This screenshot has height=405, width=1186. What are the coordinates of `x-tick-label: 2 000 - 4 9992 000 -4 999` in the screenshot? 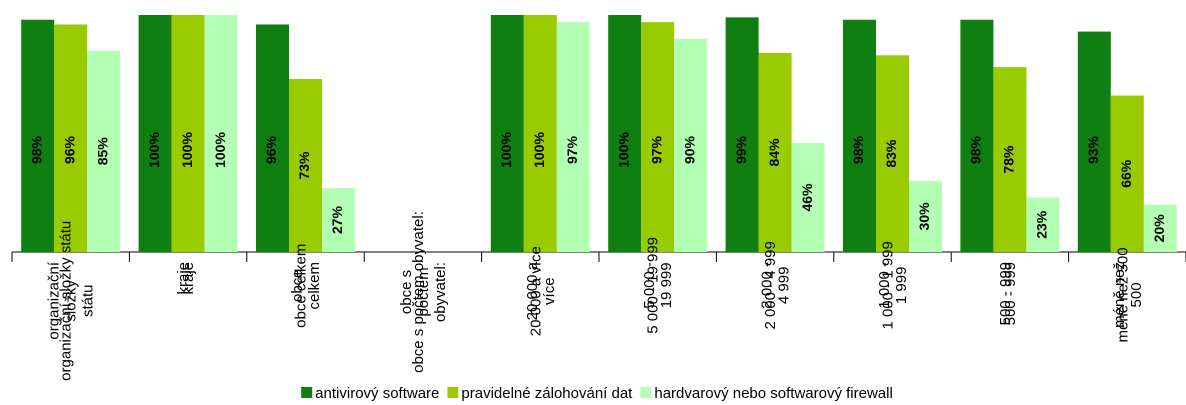 It's located at (776, 285).